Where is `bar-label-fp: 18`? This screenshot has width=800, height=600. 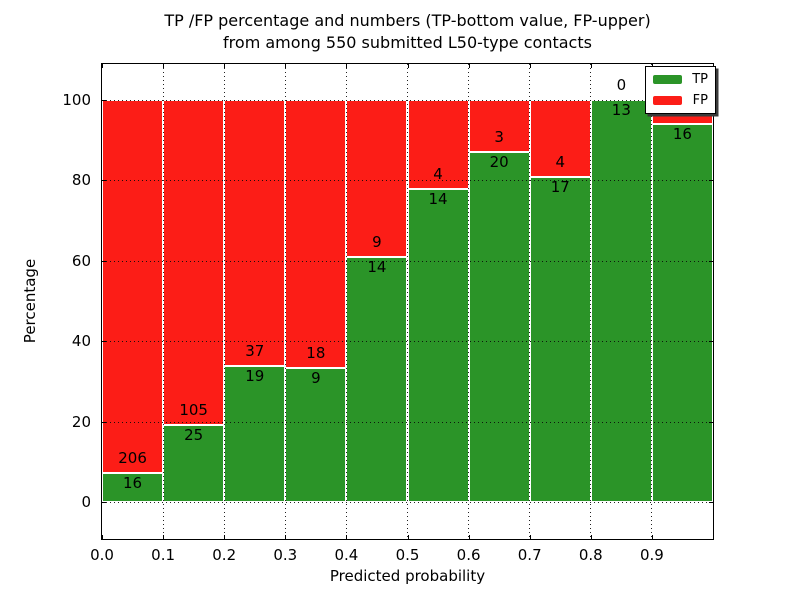 bar-label-fp: 18 is located at coordinates (316, 353).